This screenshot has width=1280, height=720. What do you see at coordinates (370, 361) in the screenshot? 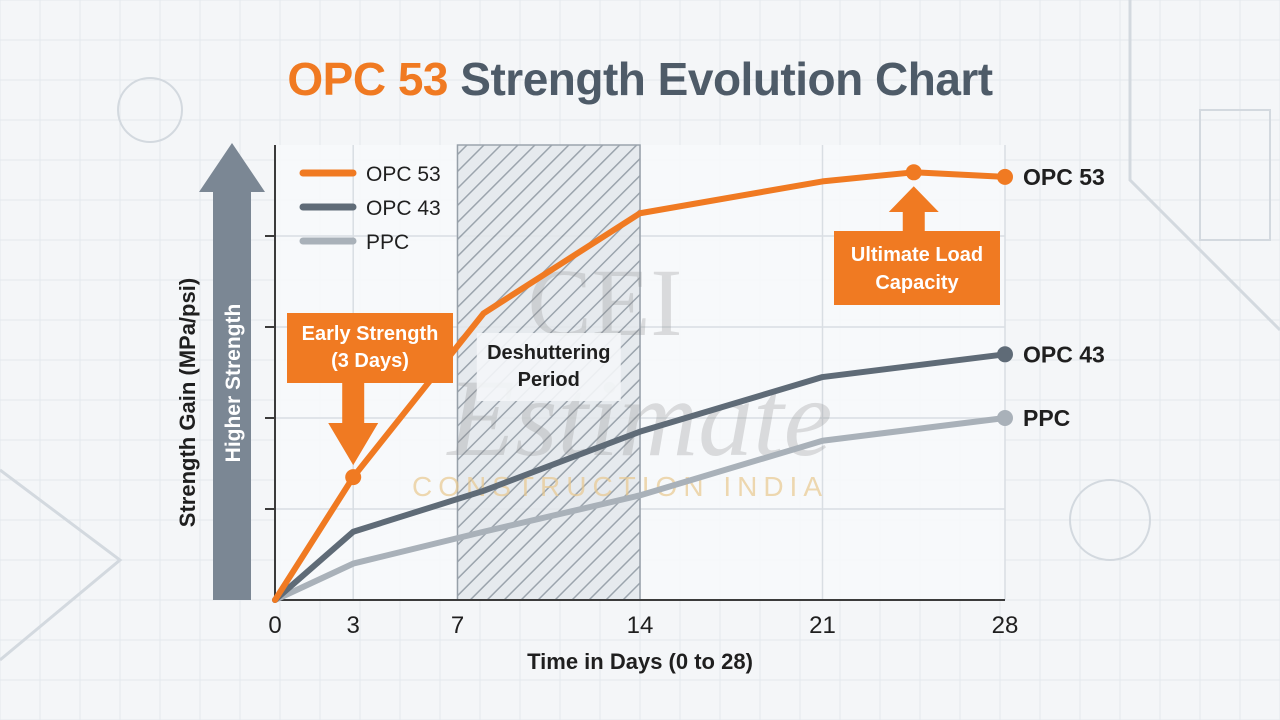
I see `early-strength-label: (3 Days)` at bounding box center [370, 361].